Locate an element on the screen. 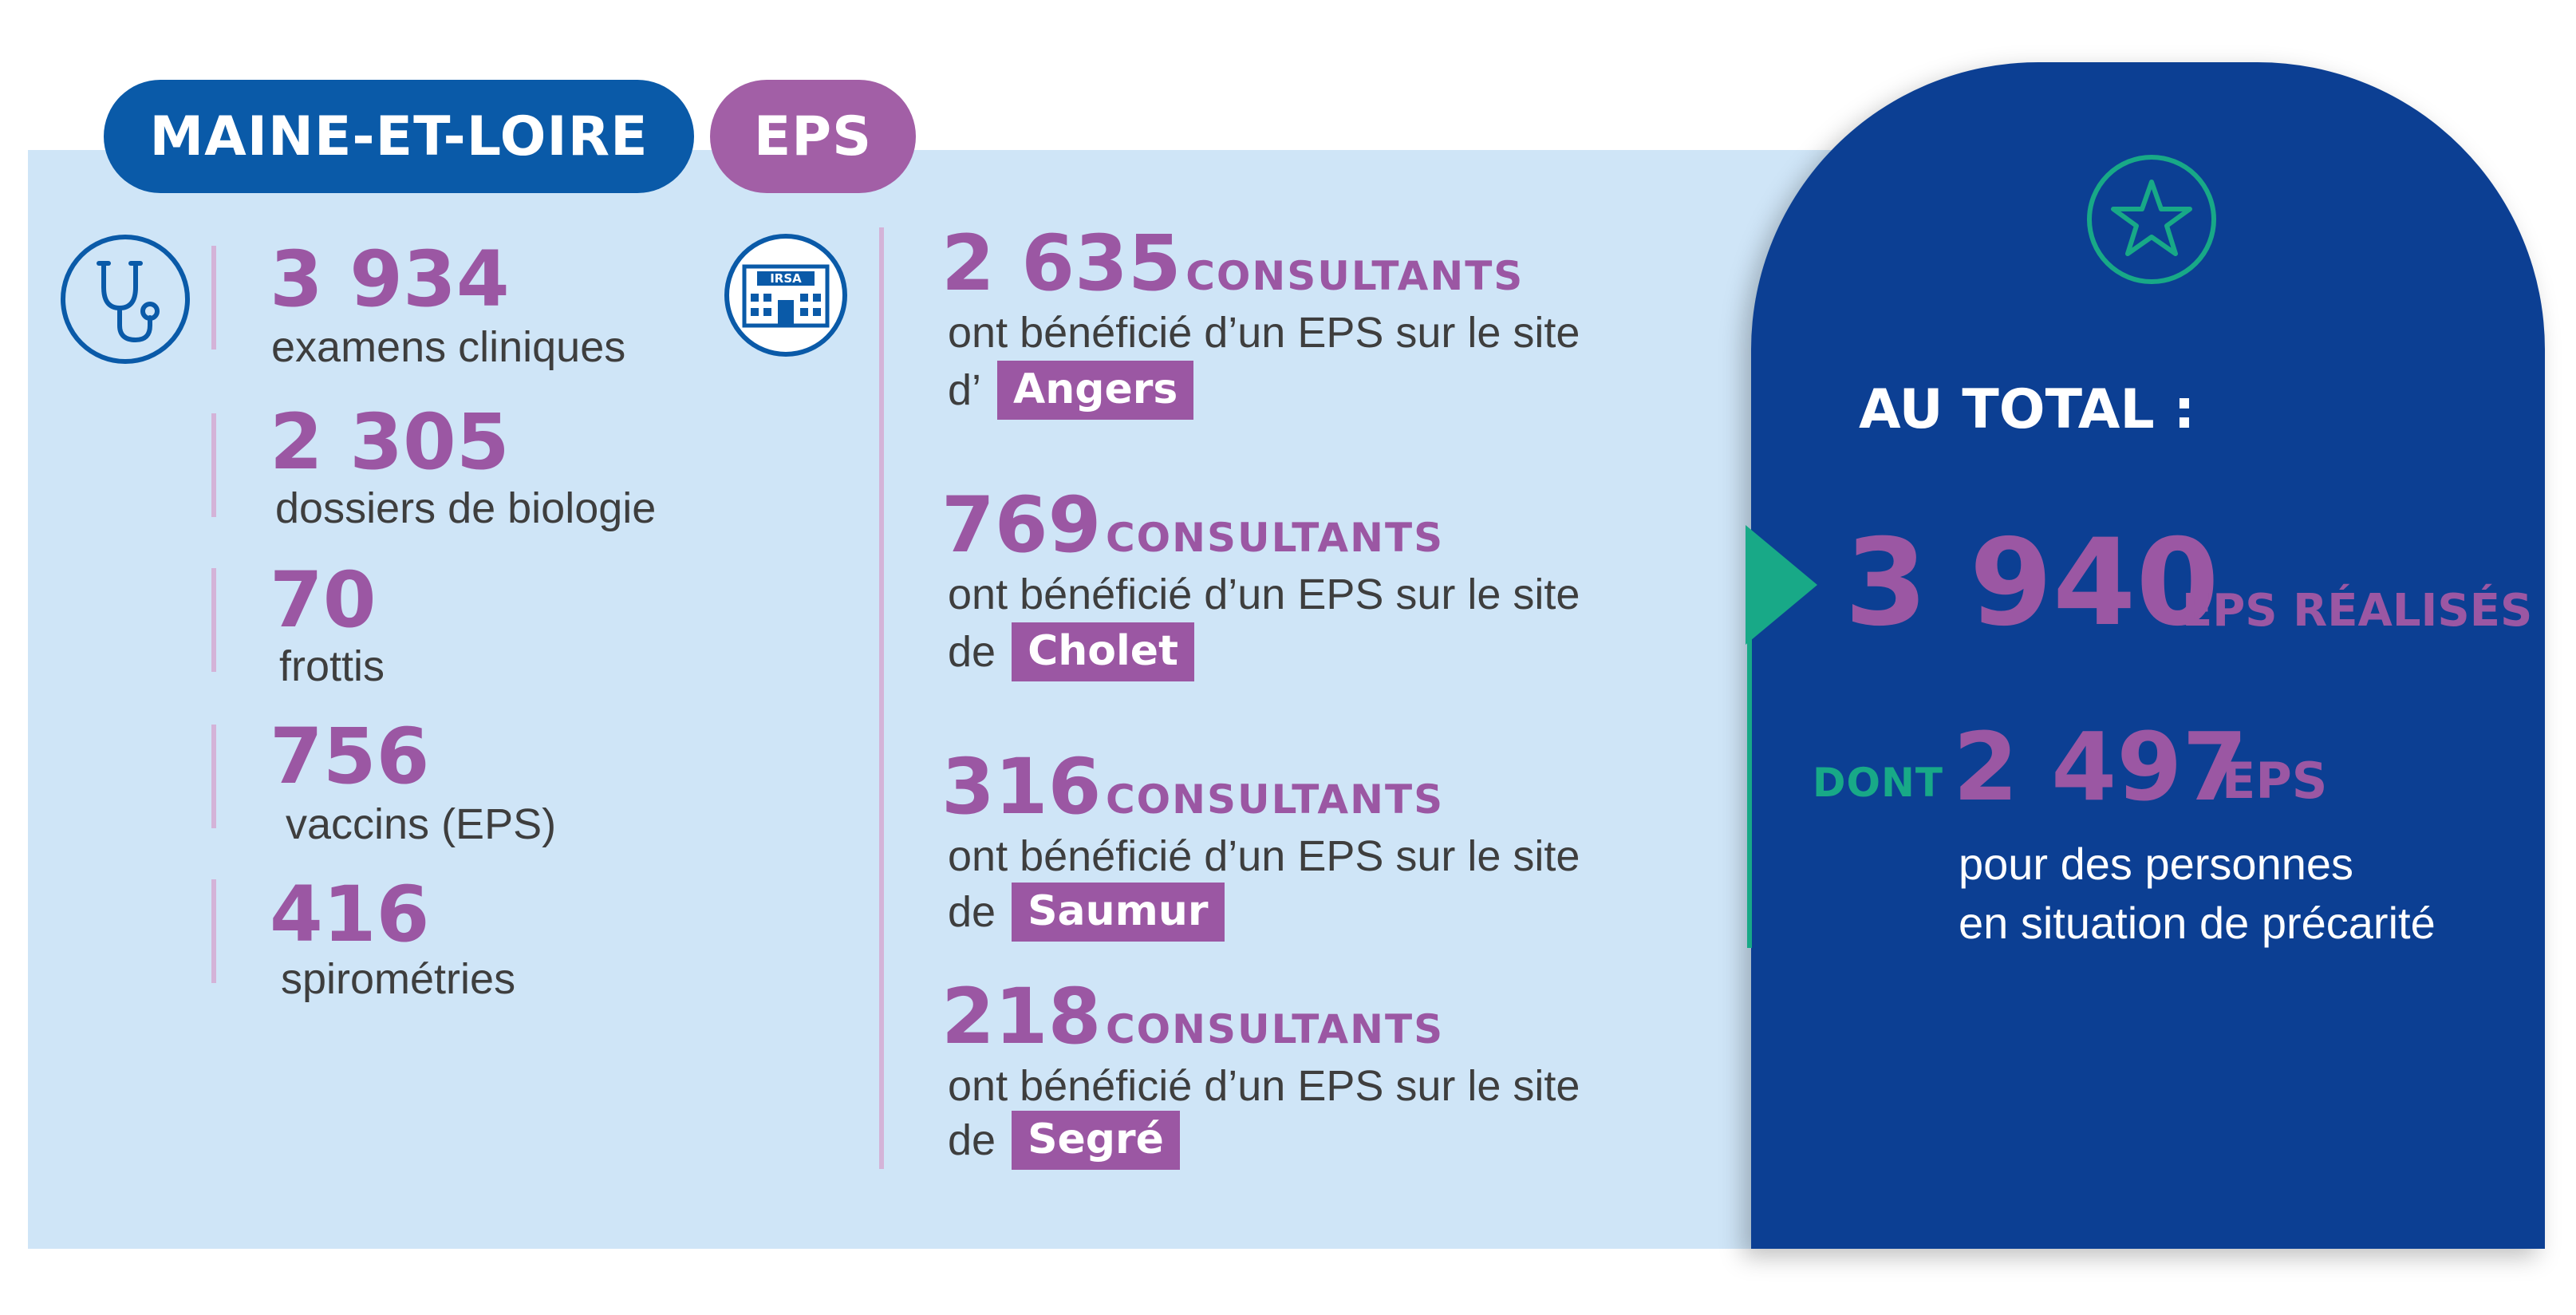 This screenshot has height=1315, width=2576. exam-label: vaccins (EPS) is located at coordinates (421, 824).